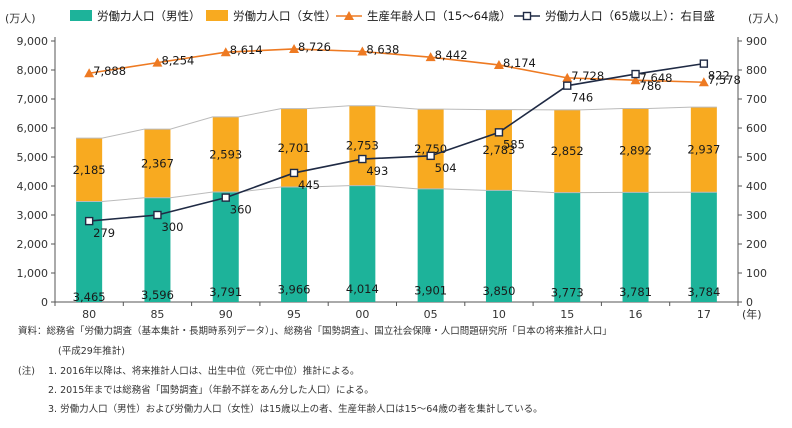 Image resolution: width=792 pixels, height=428 pixels. I want to click on bar-female-label: 2,852, so click(567, 151).